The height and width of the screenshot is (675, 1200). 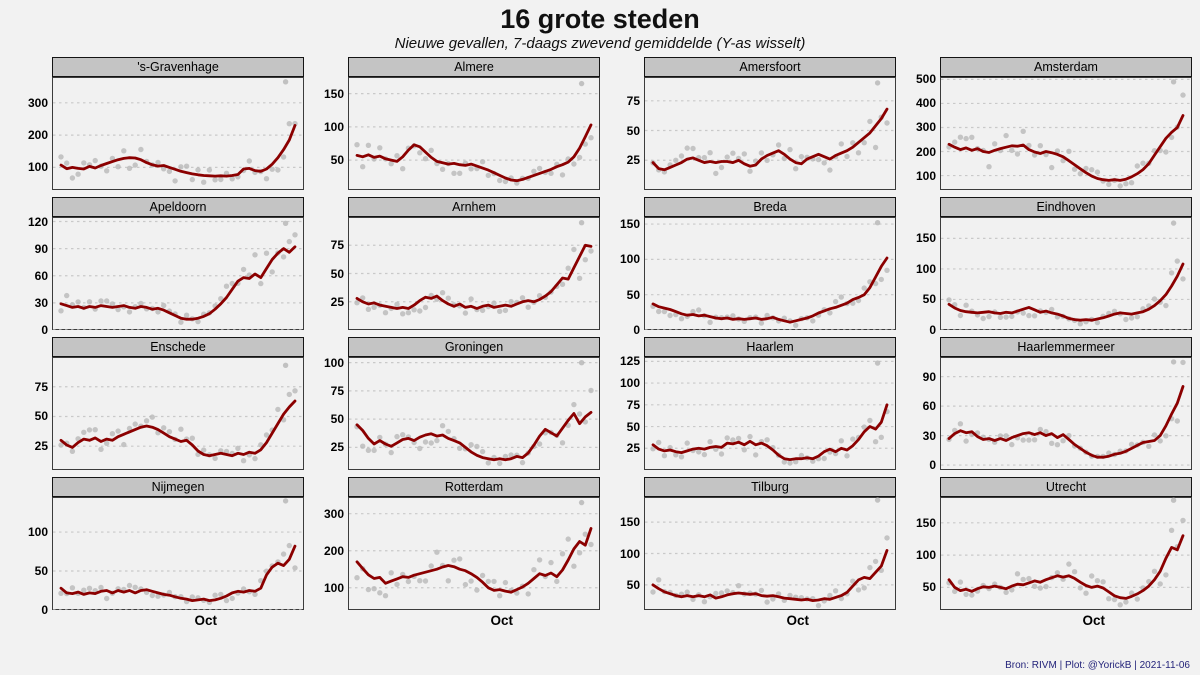 I want to click on y-tick-label: 25, so click(x=633, y=448).